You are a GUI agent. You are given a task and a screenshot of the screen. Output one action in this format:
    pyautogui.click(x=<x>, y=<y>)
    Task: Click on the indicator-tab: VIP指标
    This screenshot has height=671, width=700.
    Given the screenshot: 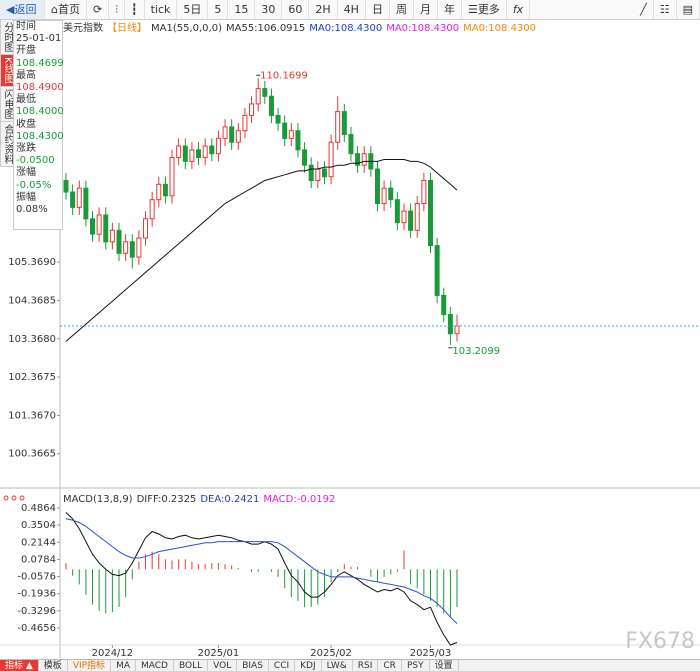 What is the action you would take?
    pyautogui.click(x=90, y=665)
    